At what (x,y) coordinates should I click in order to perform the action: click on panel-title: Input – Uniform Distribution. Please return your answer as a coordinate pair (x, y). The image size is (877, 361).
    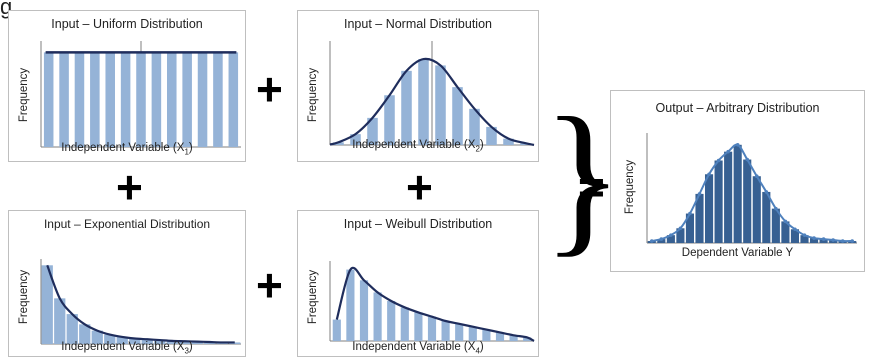
    Looking at the image, I should click on (127, 24).